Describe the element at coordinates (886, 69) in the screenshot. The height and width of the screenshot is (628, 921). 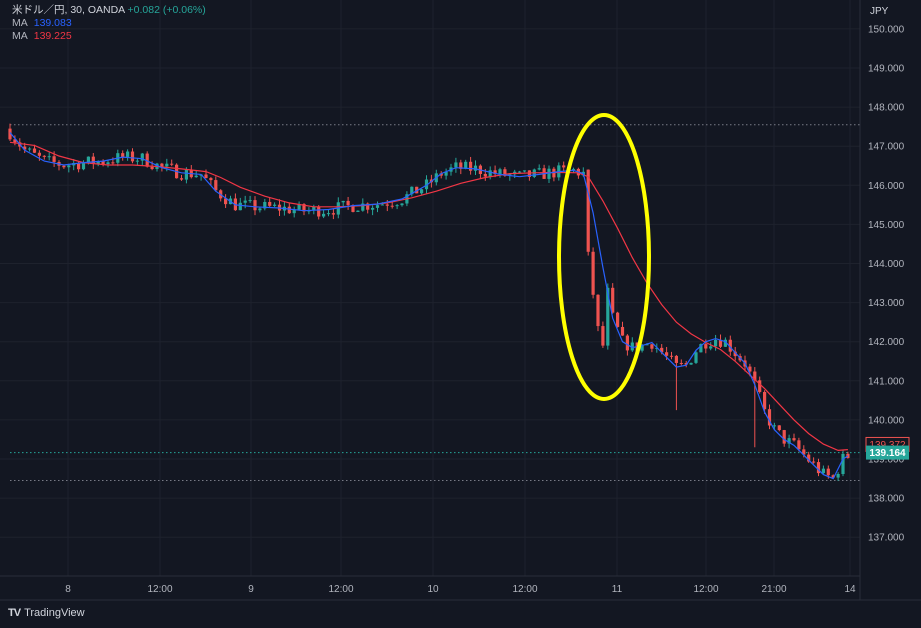
I see `y-tick-label: 149.000` at that location.